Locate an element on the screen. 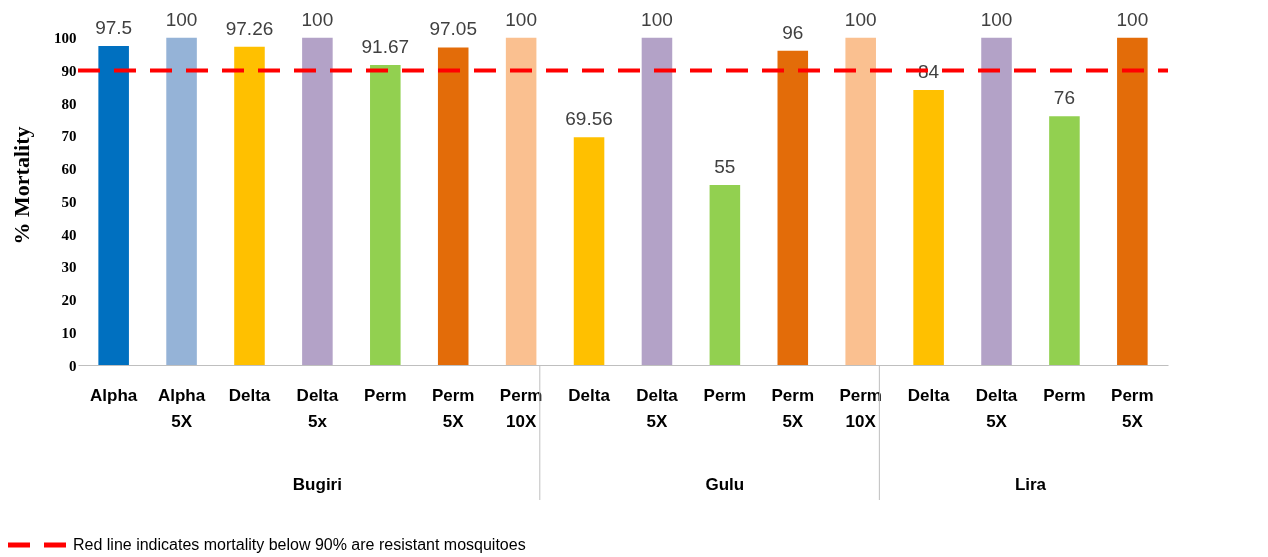 The image size is (1268, 557). data-label: 69.56 is located at coordinates (589, 119).